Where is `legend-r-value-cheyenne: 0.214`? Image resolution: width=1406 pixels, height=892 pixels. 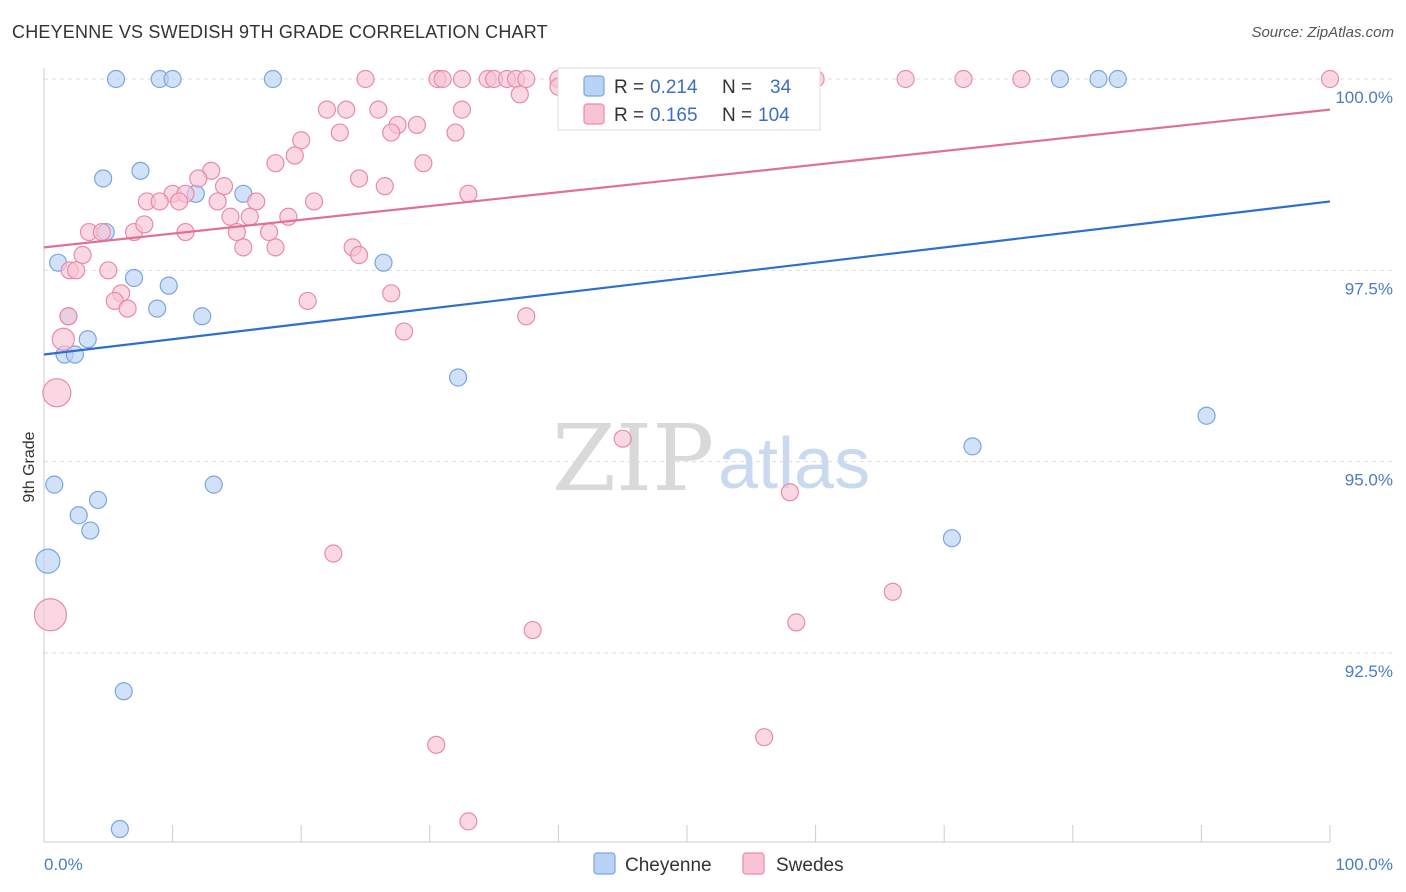
legend-r-value-cheyenne: 0.214 is located at coordinates (674, 87).